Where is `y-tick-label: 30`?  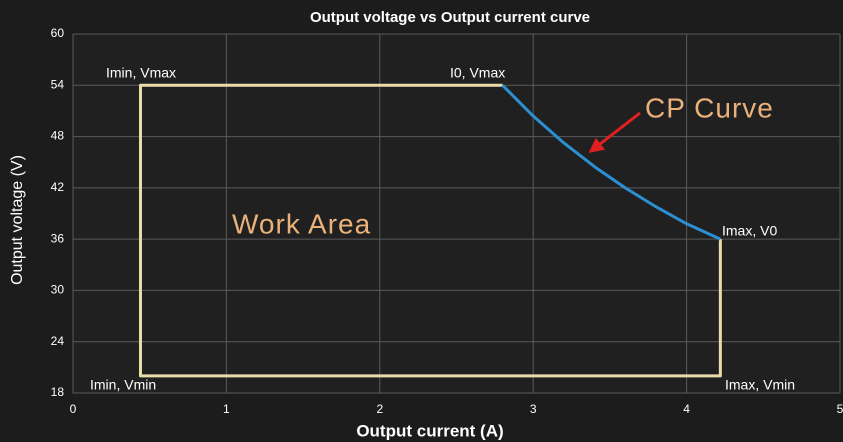
y-tick-label: 30 is located at coordinates (58, 290).